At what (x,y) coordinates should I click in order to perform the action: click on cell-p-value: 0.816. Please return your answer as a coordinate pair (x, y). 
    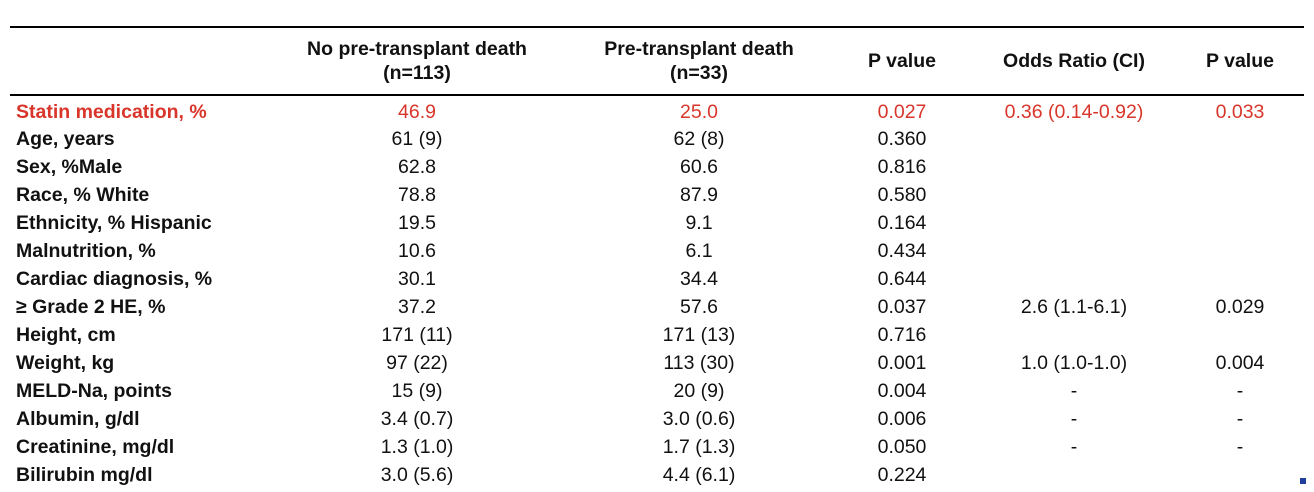
    Looking at the image, I should click on (902, 167).